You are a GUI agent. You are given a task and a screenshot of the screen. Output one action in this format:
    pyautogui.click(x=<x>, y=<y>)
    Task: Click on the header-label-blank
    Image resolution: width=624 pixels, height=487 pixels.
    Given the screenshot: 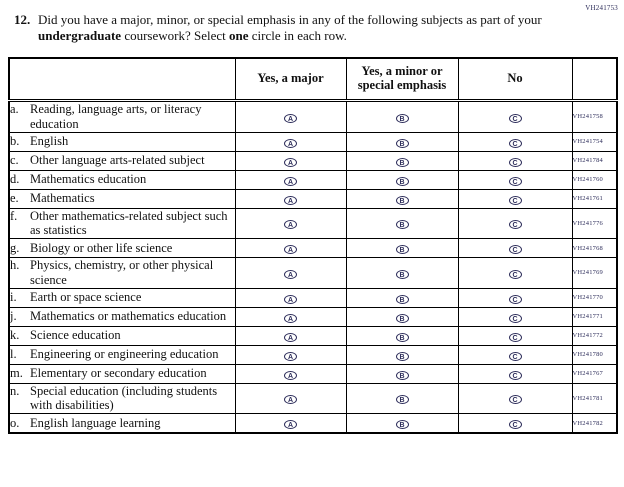 What is the action you would take?
    pyautogui.click(x=122, y=79)
    